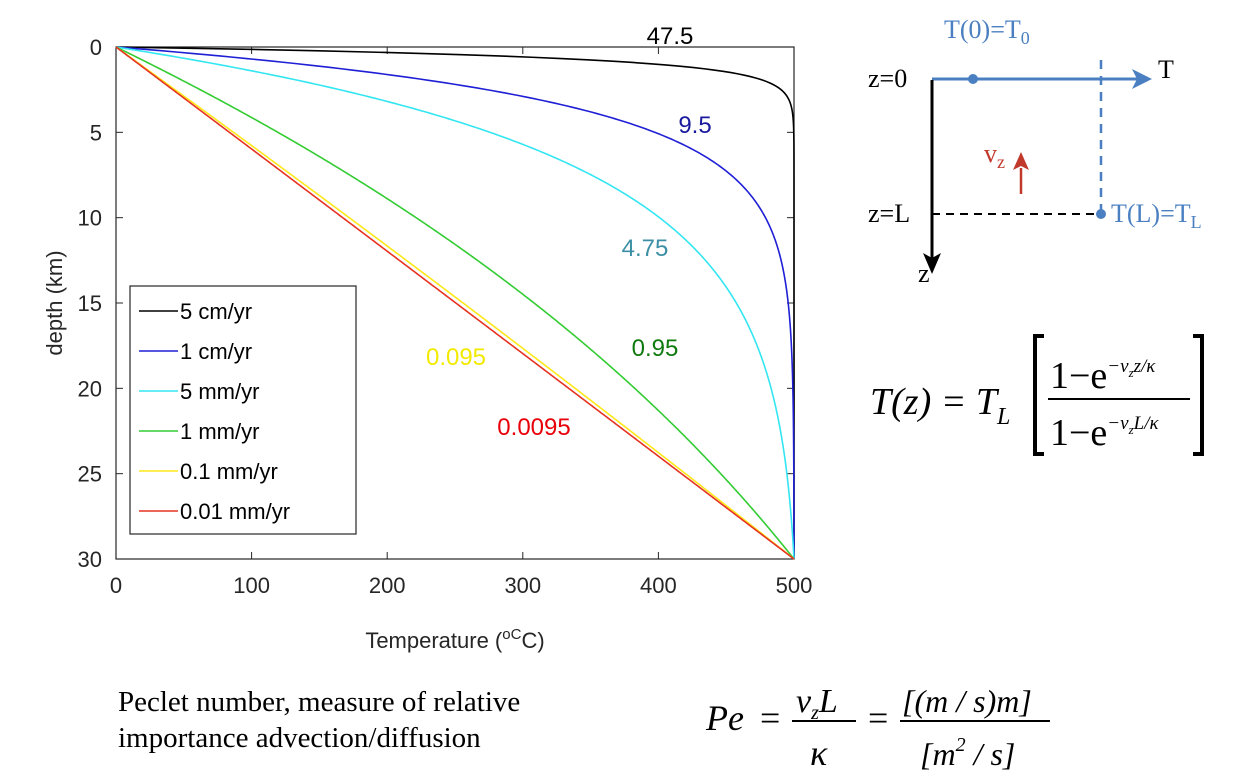 The width and height of the screenshot is (1233, 777). Describe the element at coordinates (973, 79) in the screenshot. I see `top-boundary-point` at that location.